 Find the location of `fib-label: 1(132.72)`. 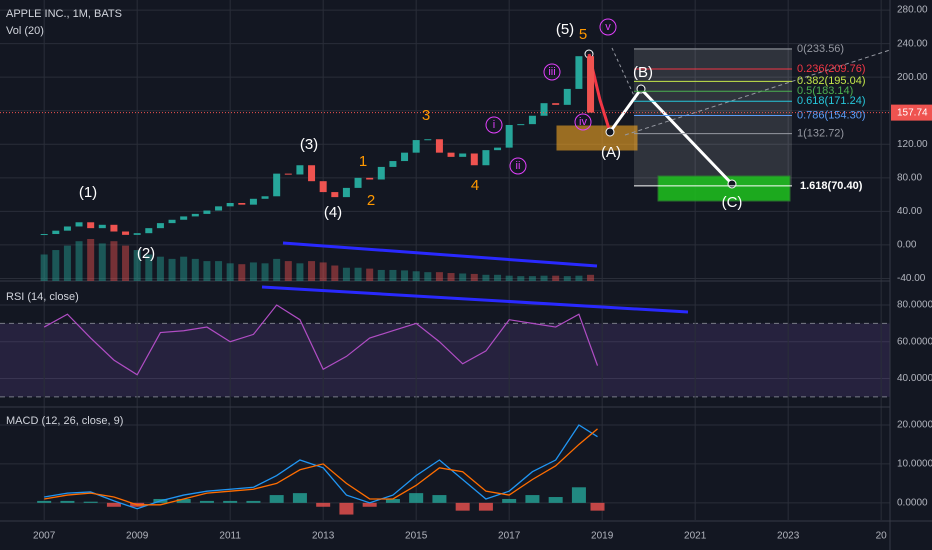

fib-label: 1(132.72) is located at coordinates (820, 134).